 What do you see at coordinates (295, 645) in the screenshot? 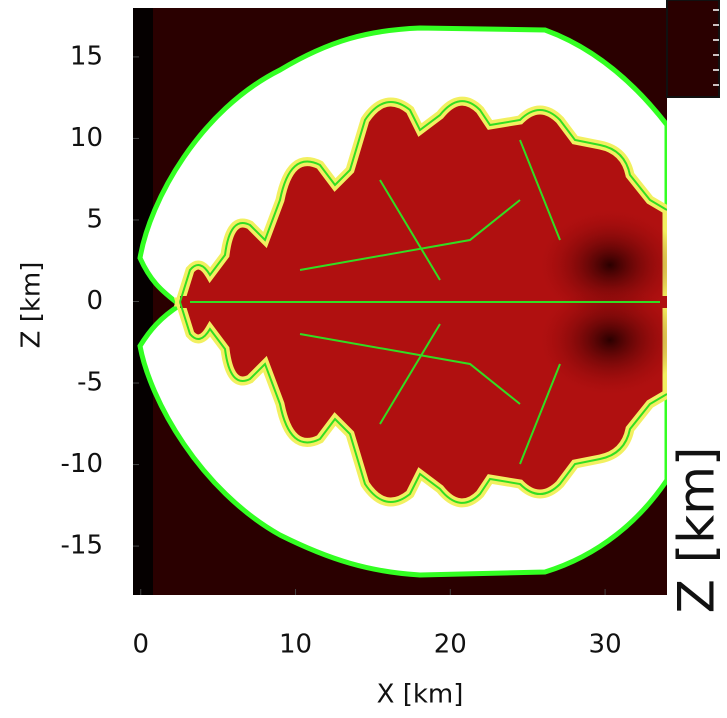
I see `x-tick-label: 10` at bounding box center [295, 645].